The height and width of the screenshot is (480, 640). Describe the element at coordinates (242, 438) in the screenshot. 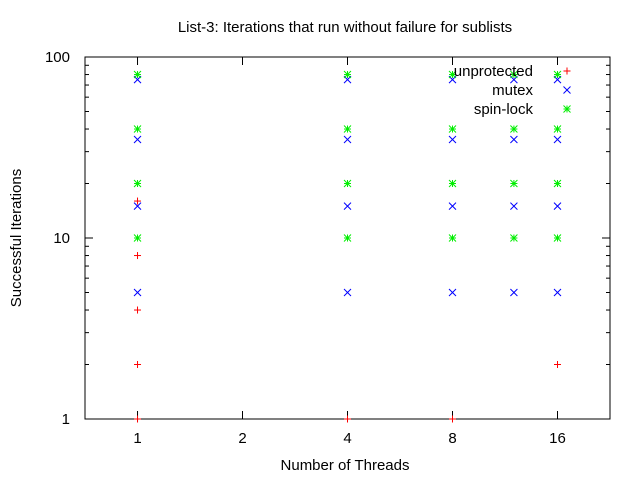

I see `x-tick-label: 2` at that location.